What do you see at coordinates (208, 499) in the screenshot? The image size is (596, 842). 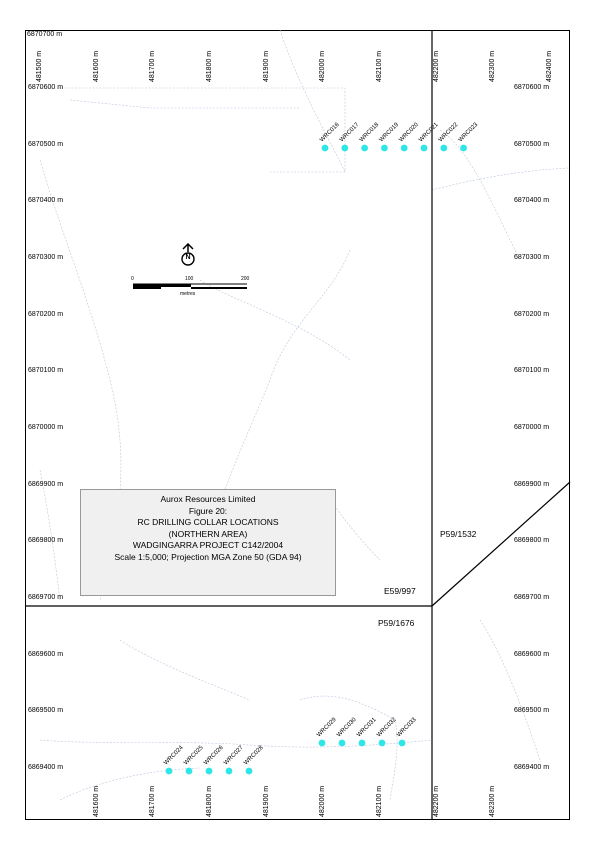 I see `title-company: Aurox Resources Limited` at bounding box center [208, 499].